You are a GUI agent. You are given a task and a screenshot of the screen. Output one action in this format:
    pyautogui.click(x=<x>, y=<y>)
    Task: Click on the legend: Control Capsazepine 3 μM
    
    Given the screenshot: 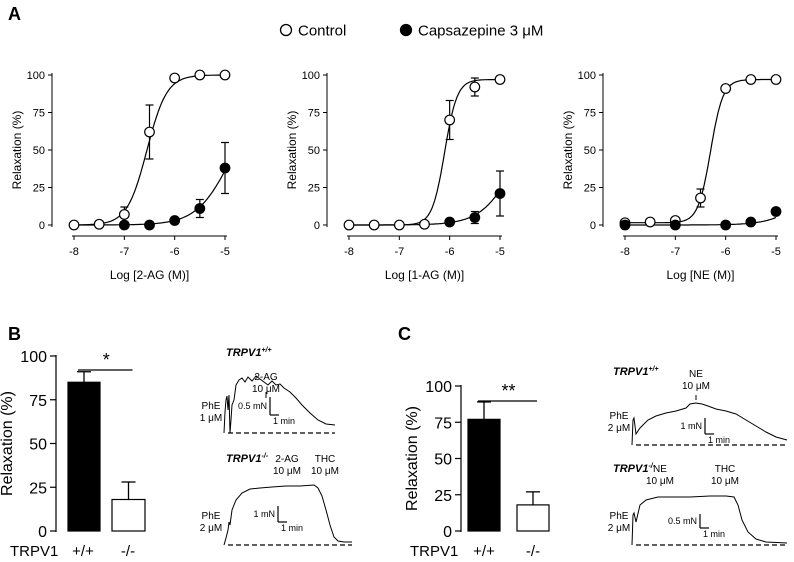 What is the action you would take?
    pyautogui.click(x=411, y=31)
    